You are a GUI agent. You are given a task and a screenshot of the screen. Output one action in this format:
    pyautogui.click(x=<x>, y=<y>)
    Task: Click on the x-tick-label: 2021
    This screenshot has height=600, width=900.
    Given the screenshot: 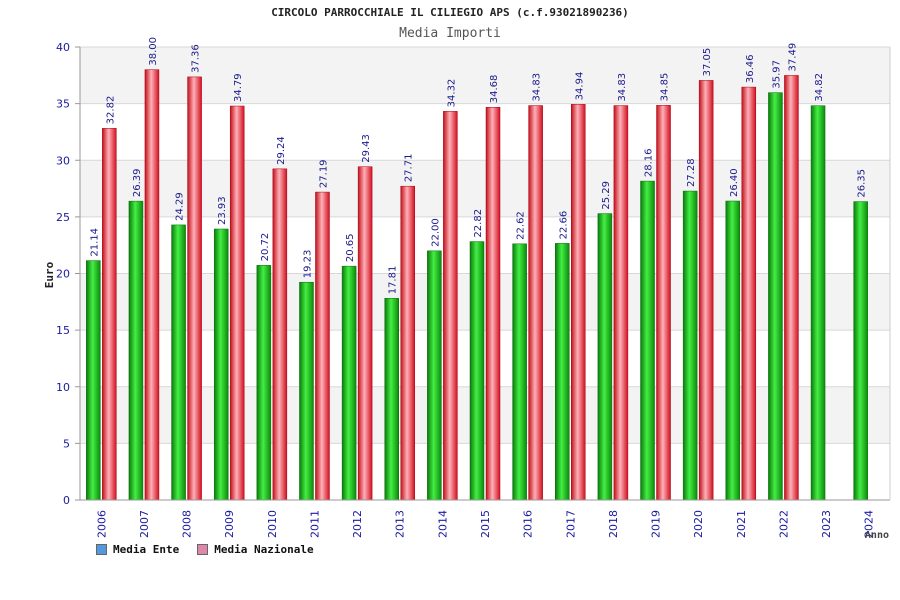 What is the action you would take?
    pyautogui.click(x=741, y=524)
    